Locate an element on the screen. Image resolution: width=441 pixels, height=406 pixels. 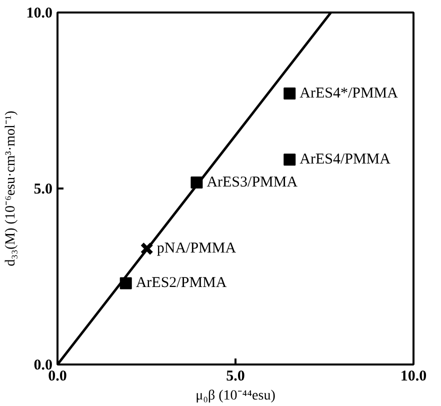
annotation: pNA/PMMA is located at coordinates (196, 248).